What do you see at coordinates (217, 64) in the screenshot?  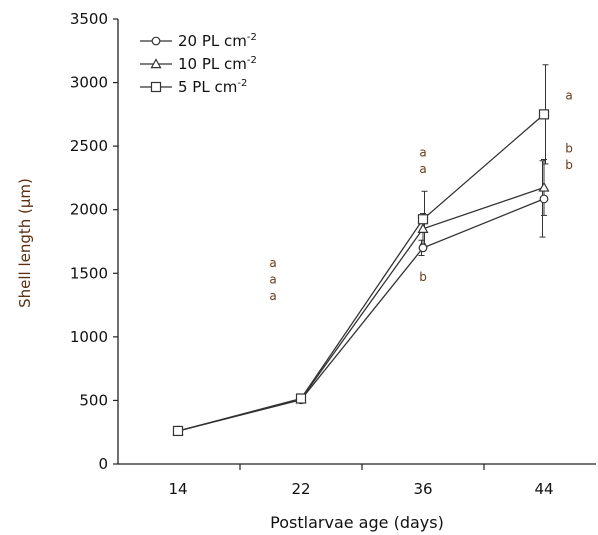 I see `legend-label: 10 PL cm-2` at bounding box center [217, 64].